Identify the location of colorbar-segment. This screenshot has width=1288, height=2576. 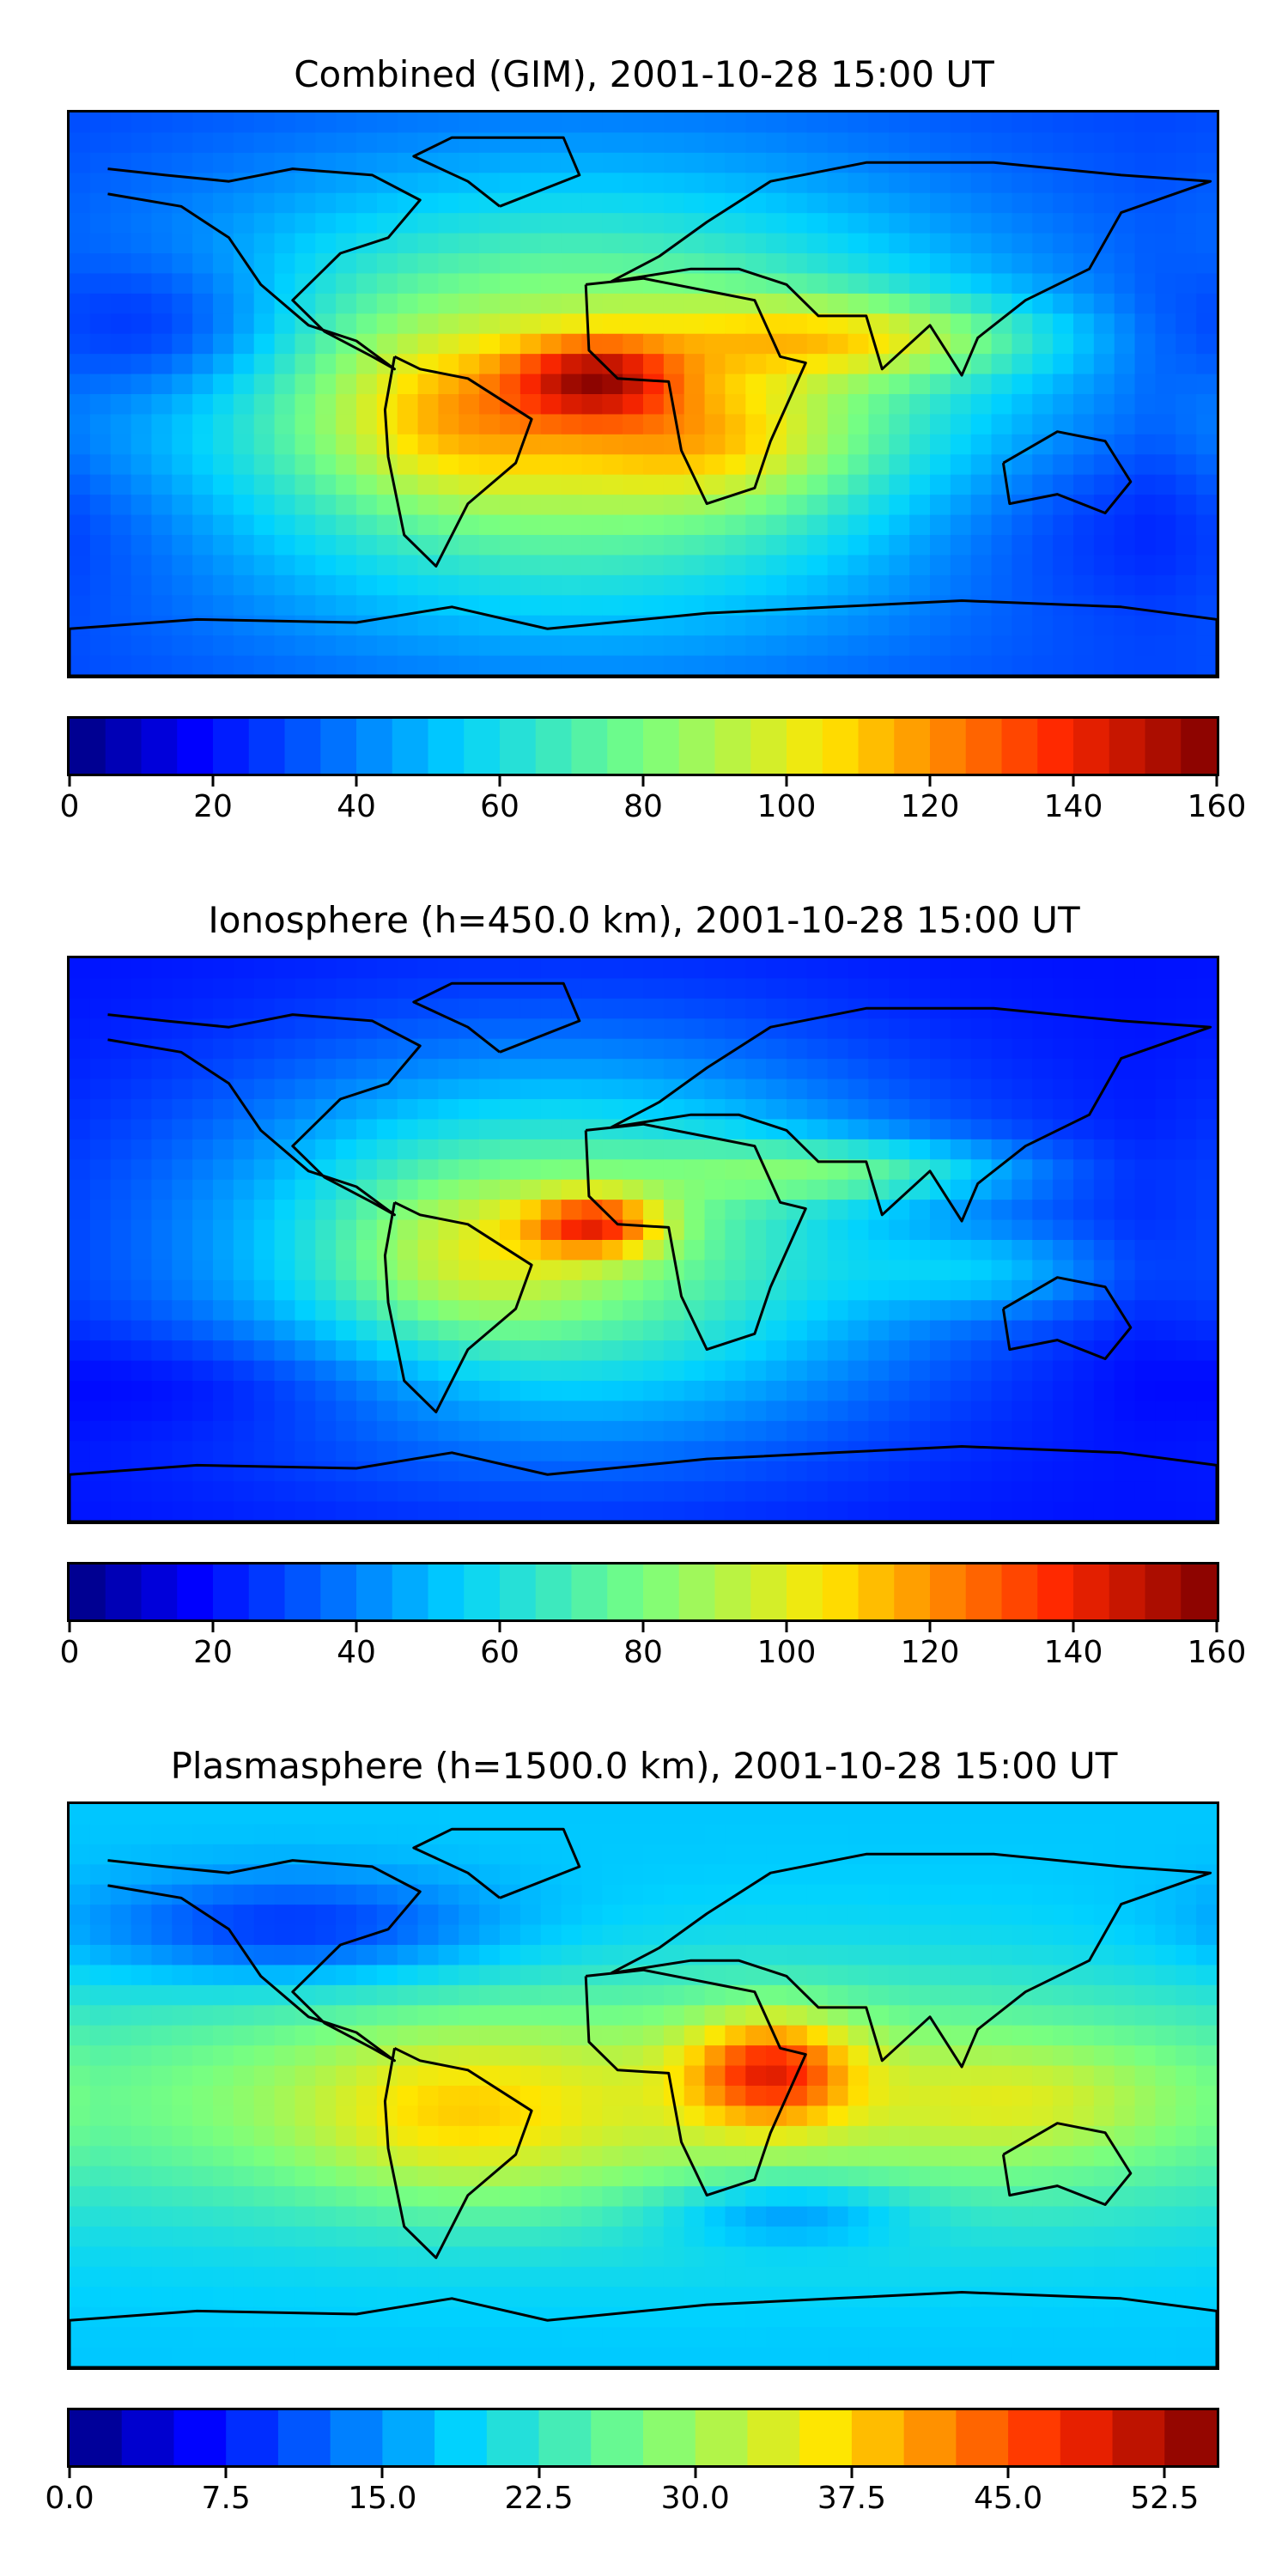
(196, 746).